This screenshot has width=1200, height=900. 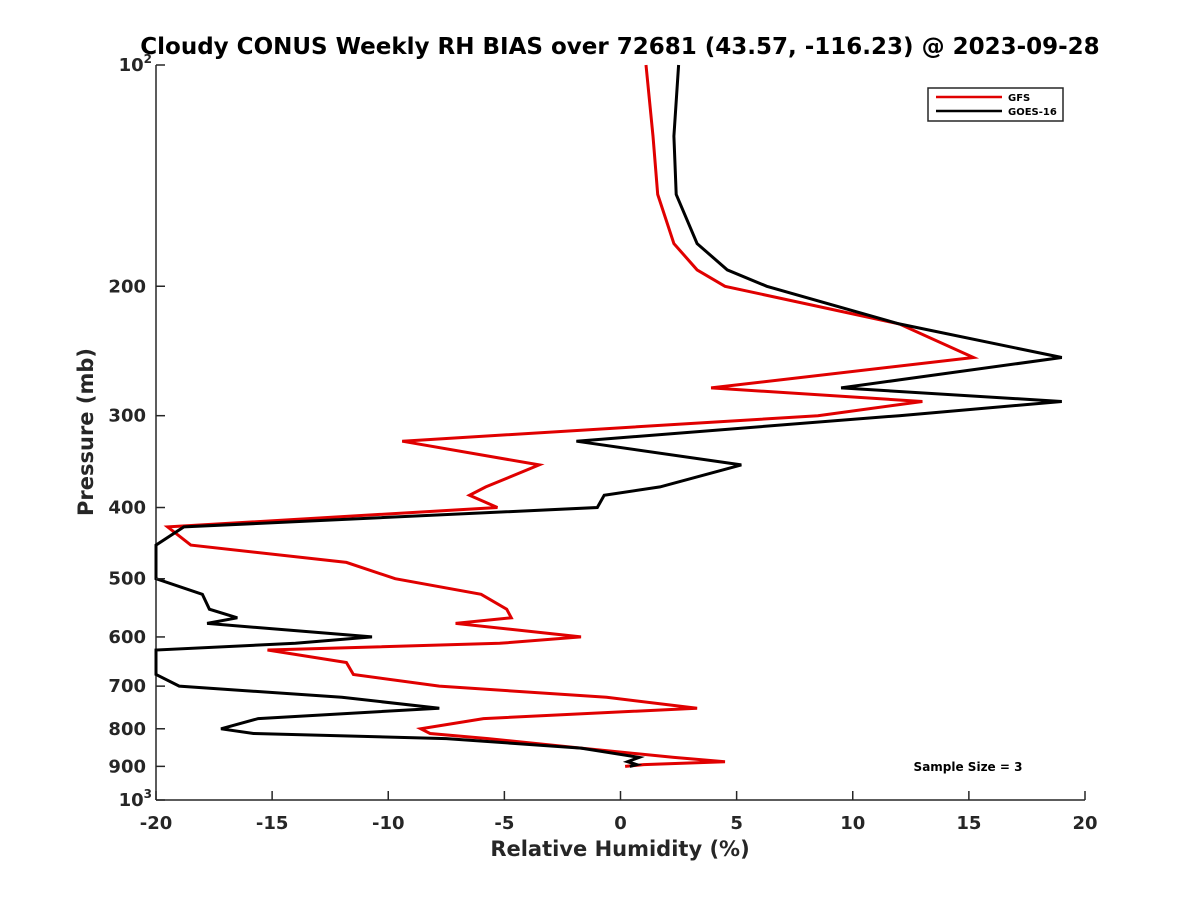 I want to click on x-tick-label: -15, so click(x=272, y=823).